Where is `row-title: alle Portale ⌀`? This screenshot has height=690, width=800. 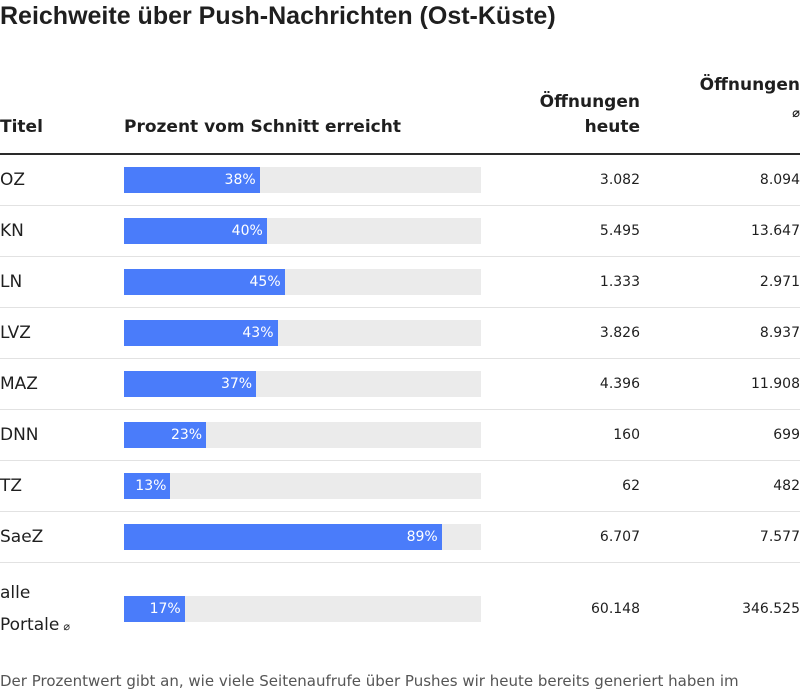
row-title: alle Portale ⌀ is located at coordinates (35, 610).